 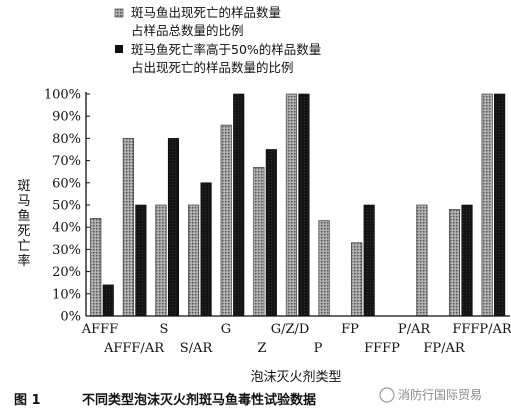 I want to click on legend-label-series-1-line-1: 斑马鱼出现死亡的样品数量, so click(x=206, y=12).